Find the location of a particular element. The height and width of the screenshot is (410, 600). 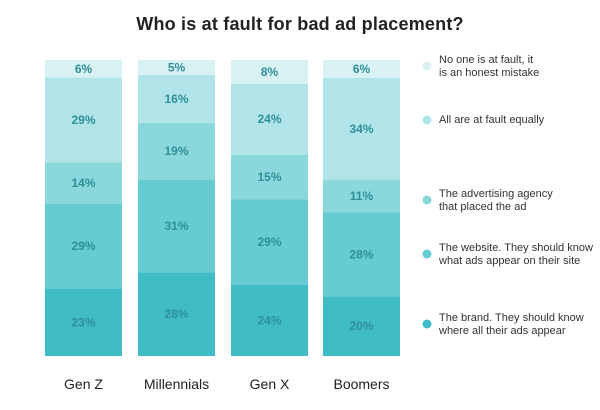

data-label: 5% is located at coordinates (177, 67).